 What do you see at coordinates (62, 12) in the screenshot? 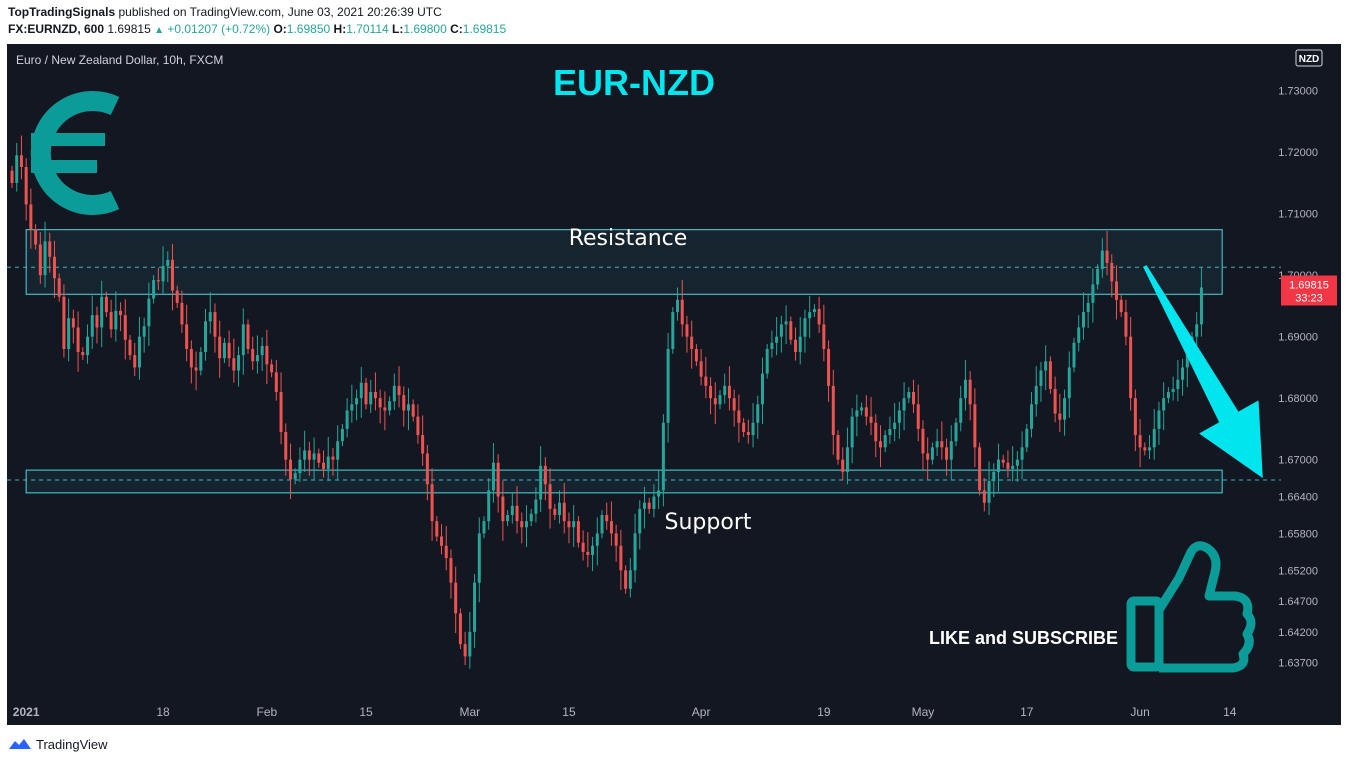
I see `author-name: TopTradingSignals` at bounding box center [62, 12].